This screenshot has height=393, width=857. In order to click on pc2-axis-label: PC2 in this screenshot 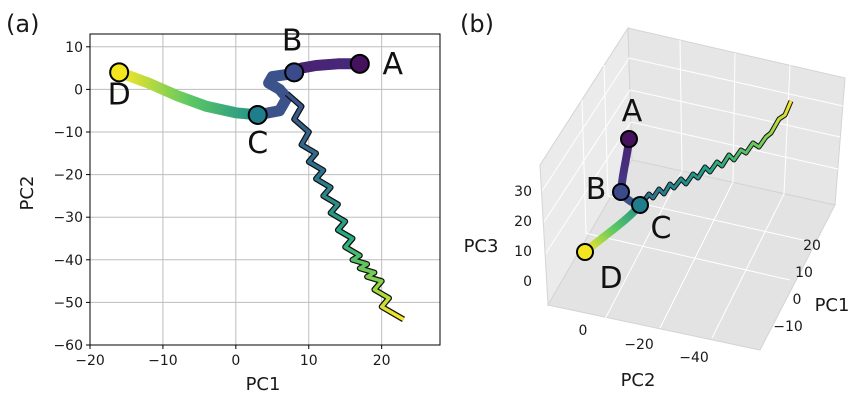, I will do `click(638, 380)`.